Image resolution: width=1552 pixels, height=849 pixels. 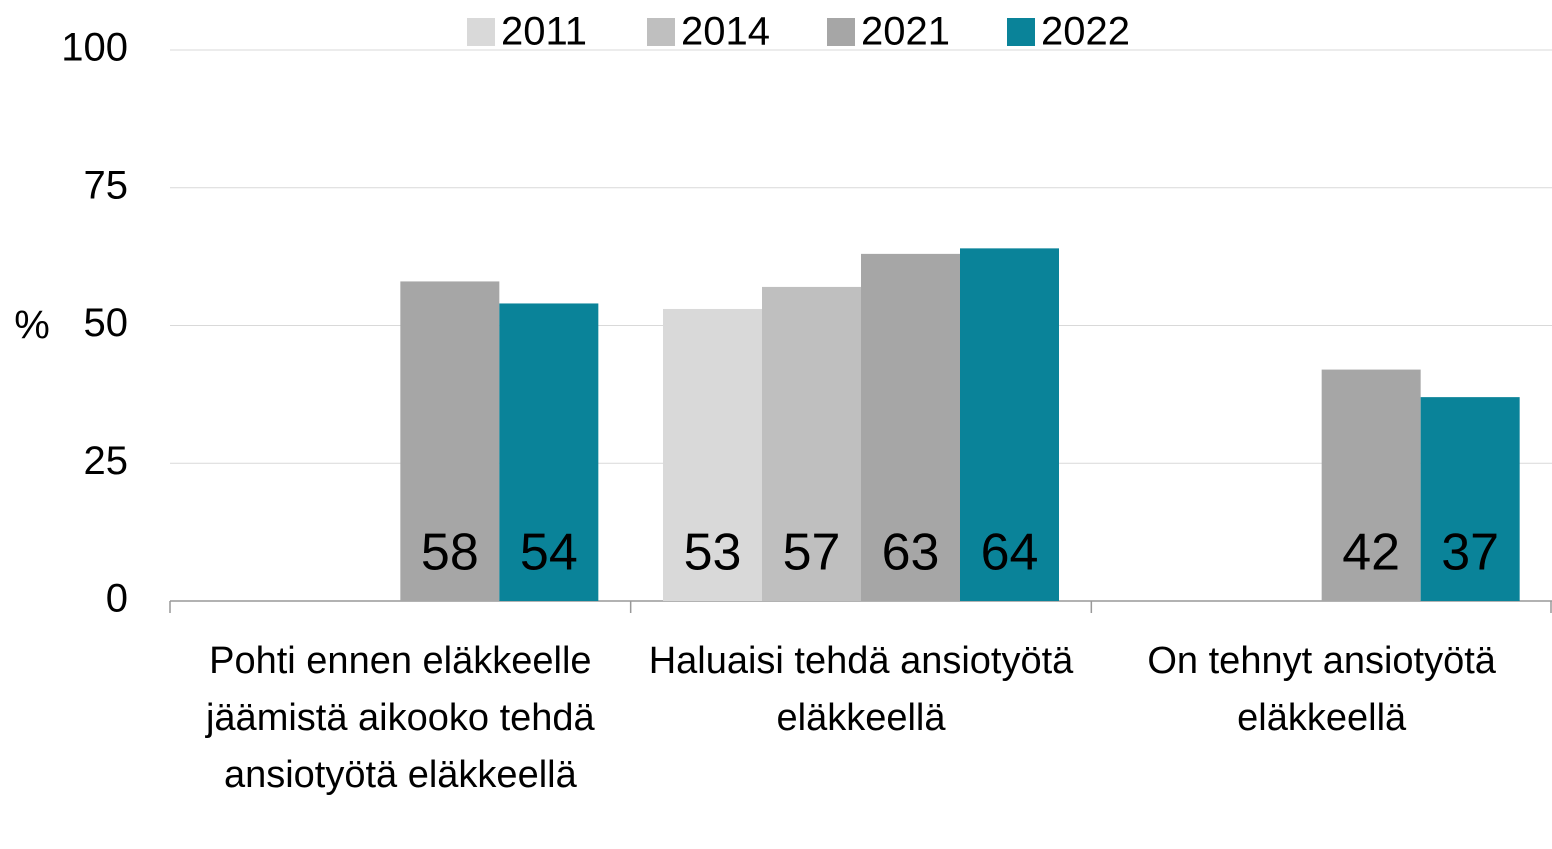 I want to click on data-label: 63, so click(x=911, y=553).